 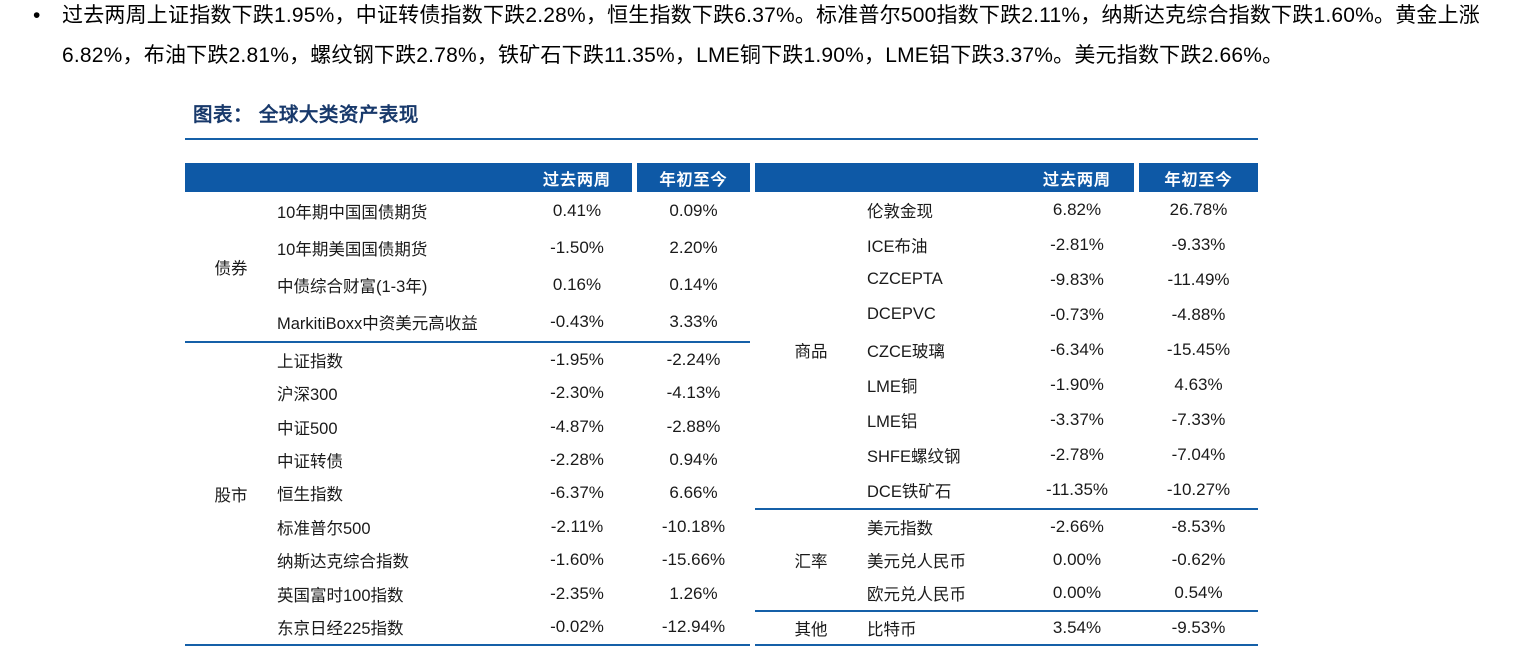 I want to click on ytd-value: -15.45%, so click(x=1198, y=349).